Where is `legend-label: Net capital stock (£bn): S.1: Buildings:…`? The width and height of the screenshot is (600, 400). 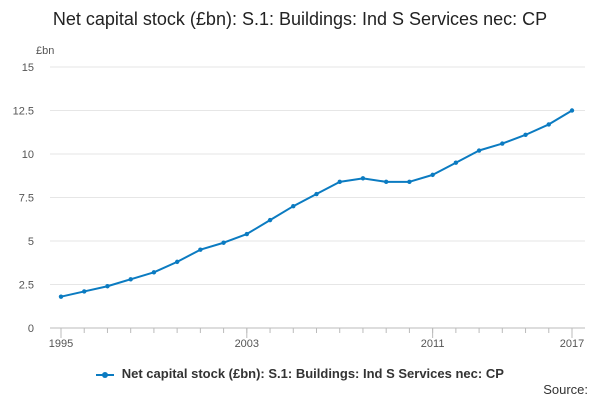 legend-label: Net capital stock (£bn): S.1: Buildings:… is located at coordinates (312, 373).